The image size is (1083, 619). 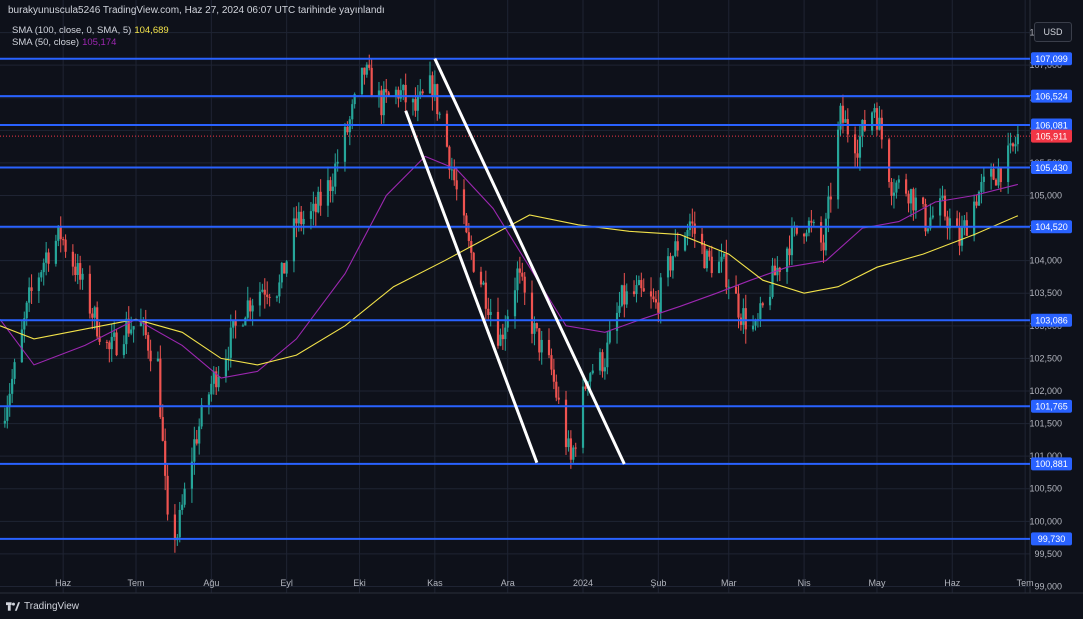 I want to click on last-price-label: 105,911, so click(x=1052, y=136).